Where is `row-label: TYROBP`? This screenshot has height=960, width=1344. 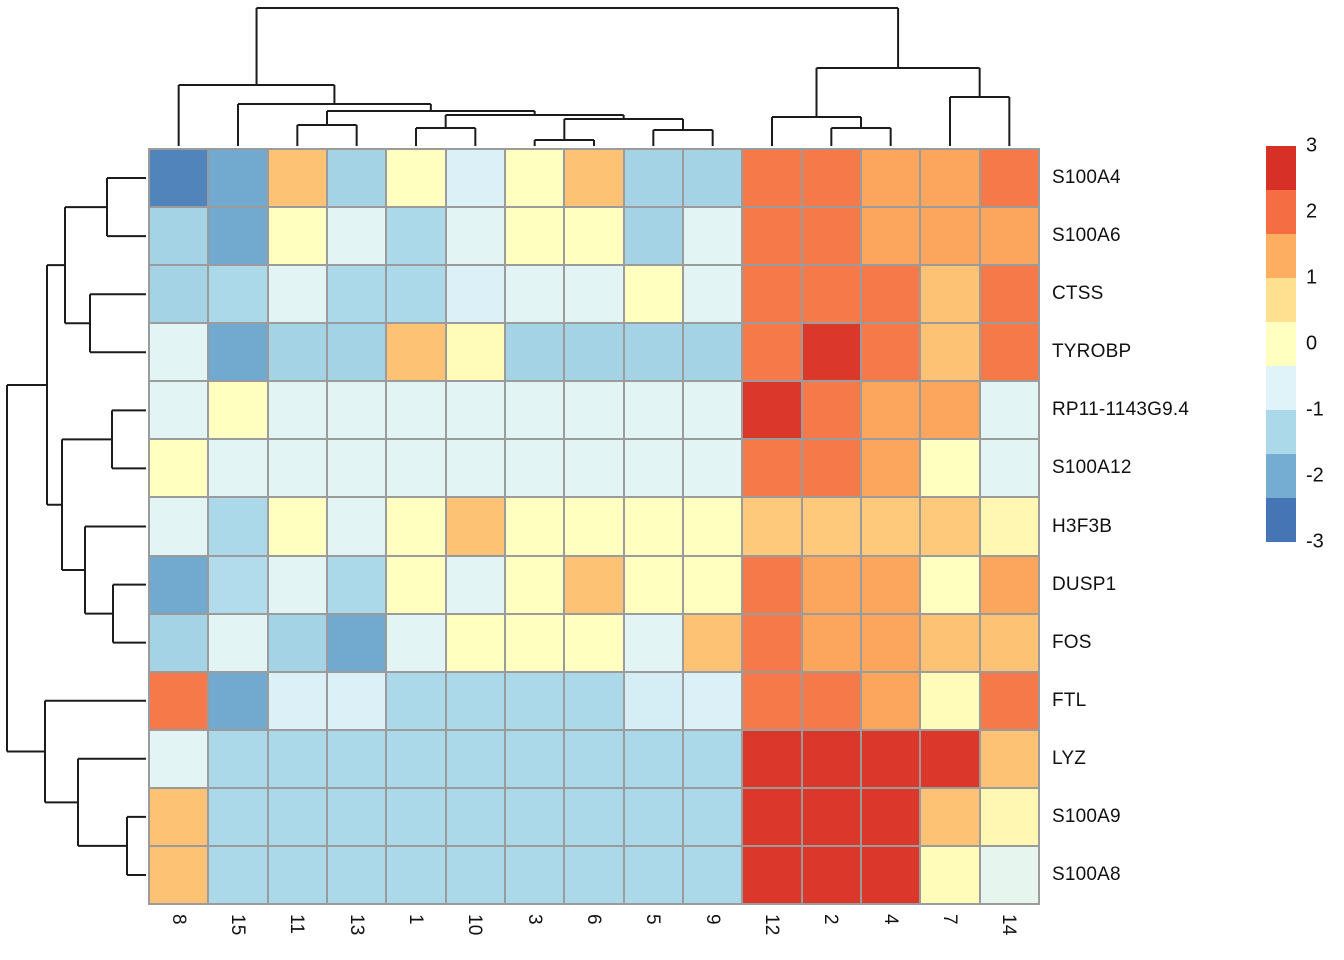
row-label: TYROBP is located at coordinates (1092, 352).